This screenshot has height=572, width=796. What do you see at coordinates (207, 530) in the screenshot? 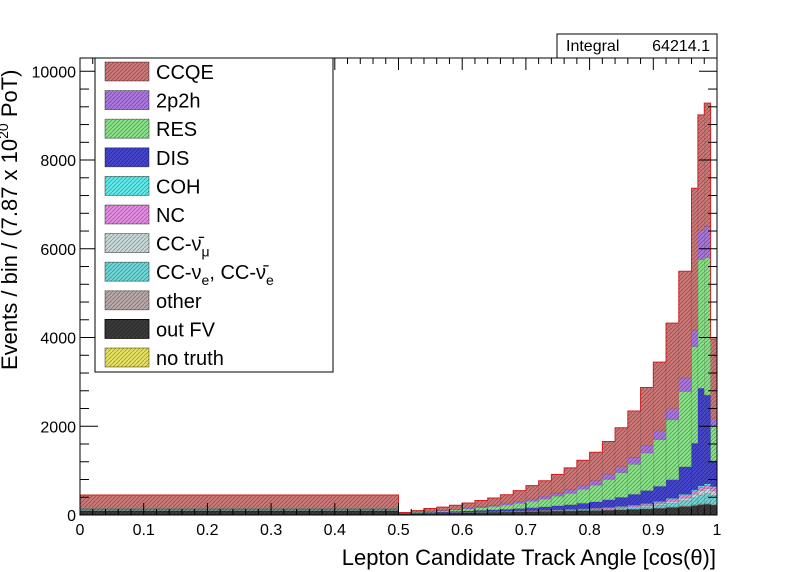
I see `x-tick-label-2: 0.2` at bounding box center [207, 530].